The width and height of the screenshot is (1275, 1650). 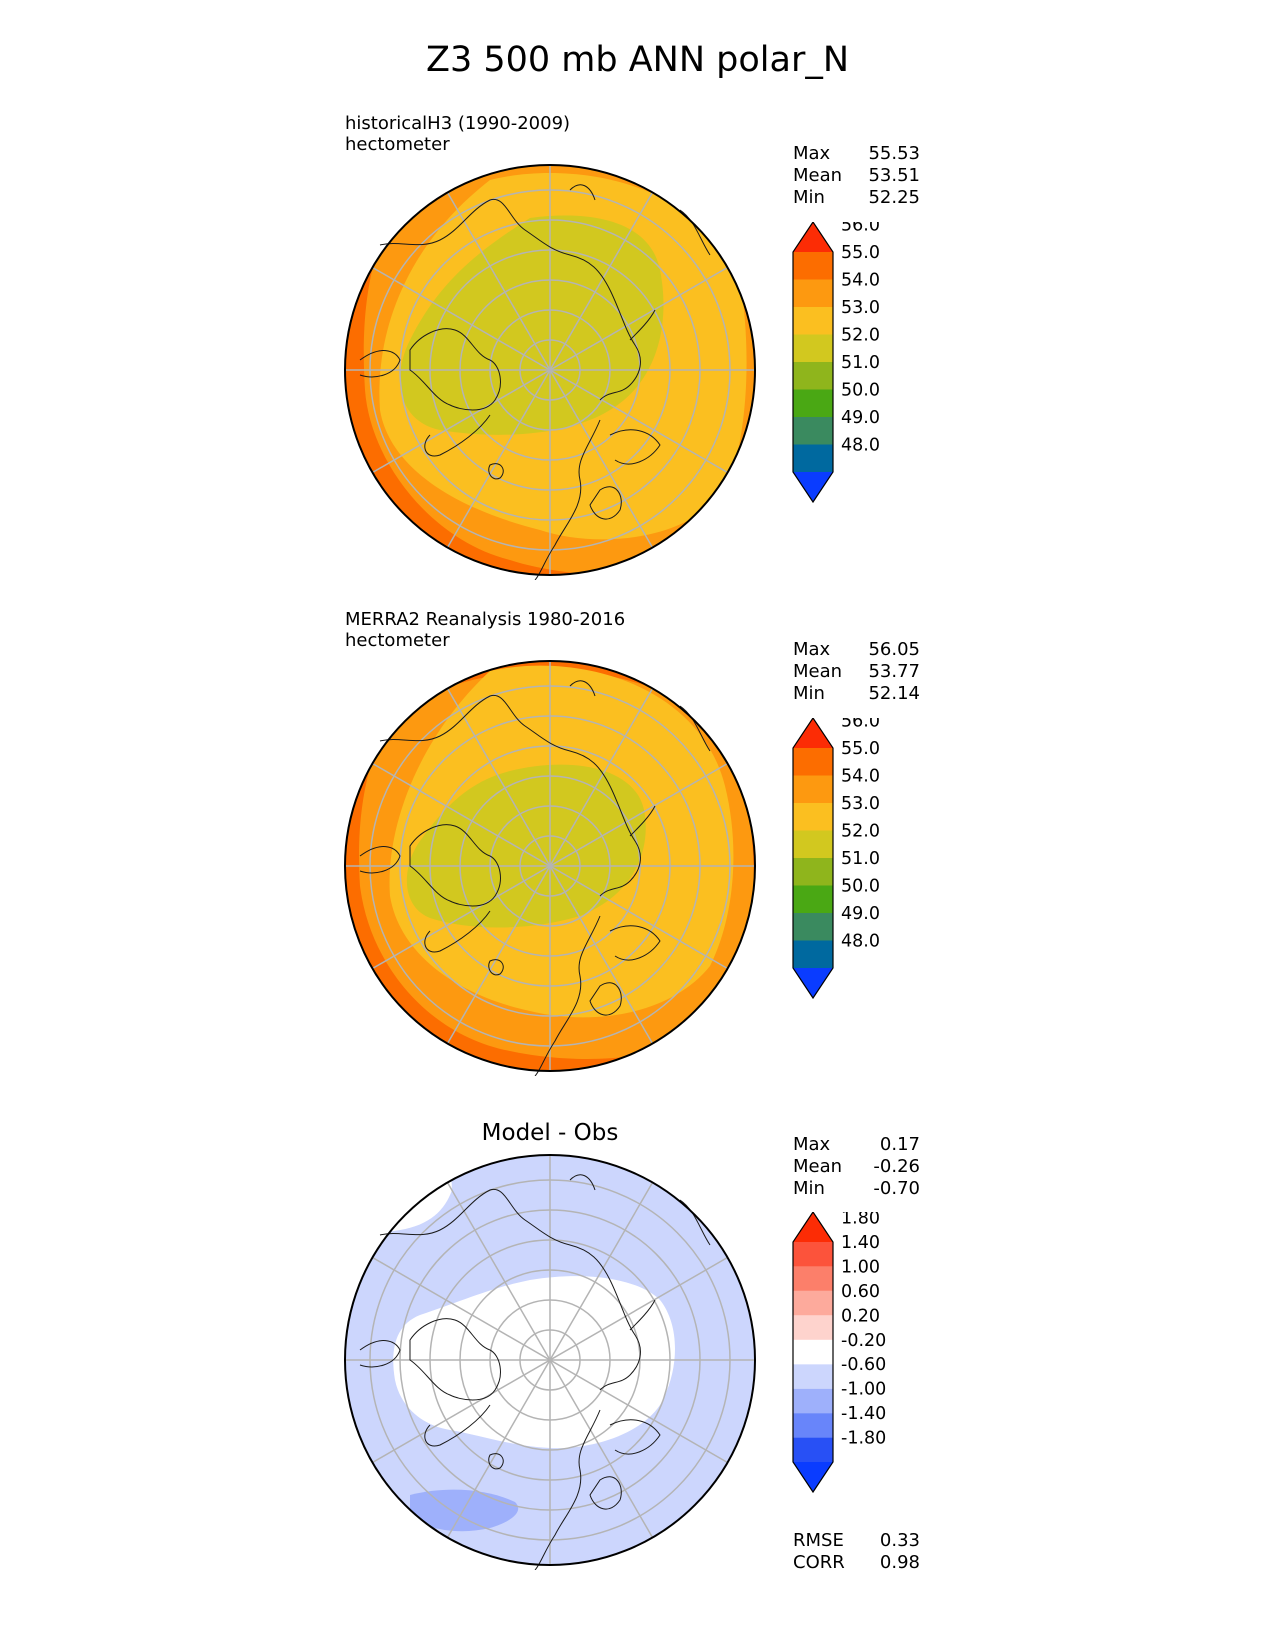 I want to click on colorbar-tick-label: 1.40, so click(x=860, y=1243).